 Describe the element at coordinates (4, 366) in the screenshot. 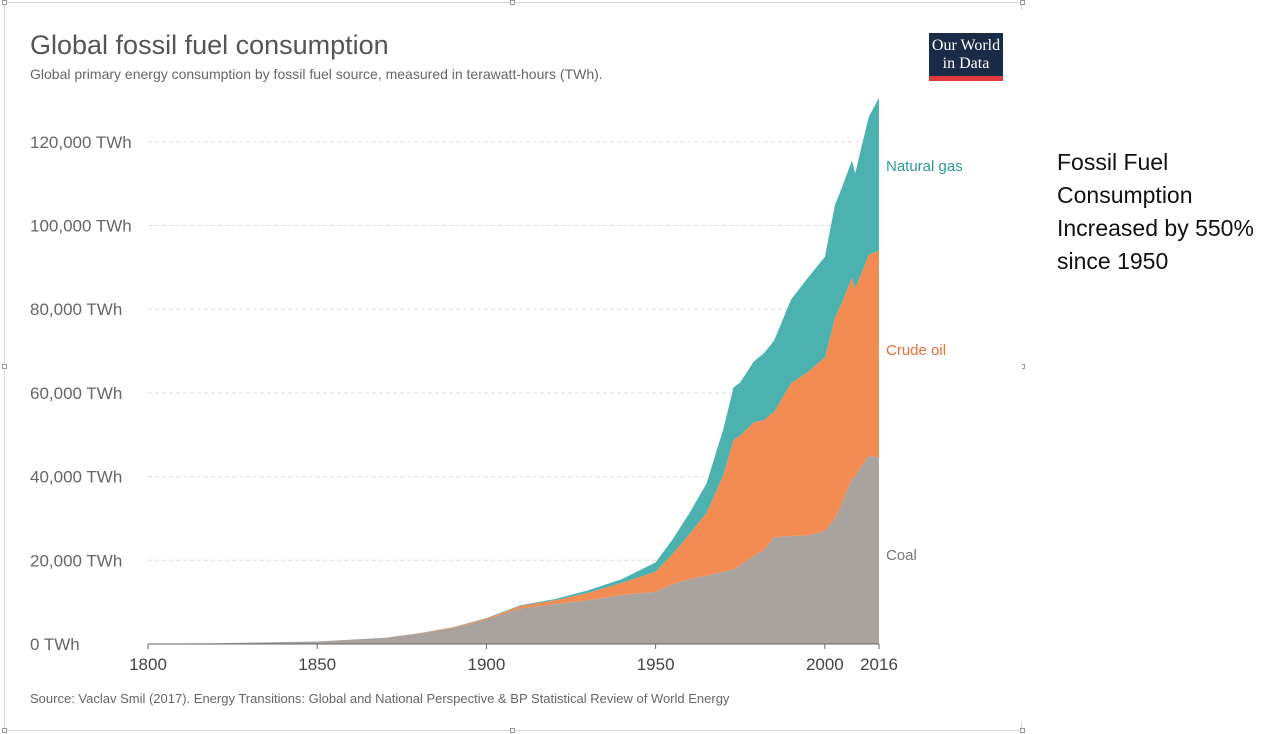

I see `resize-handle-left` at that location.